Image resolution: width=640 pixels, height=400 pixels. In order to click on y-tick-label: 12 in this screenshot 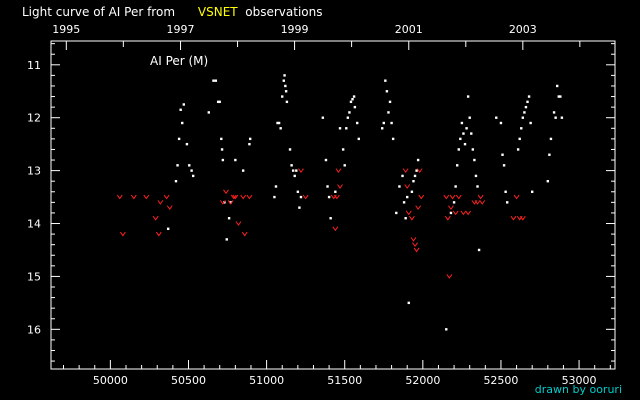, I will do `click(34, 118)`.